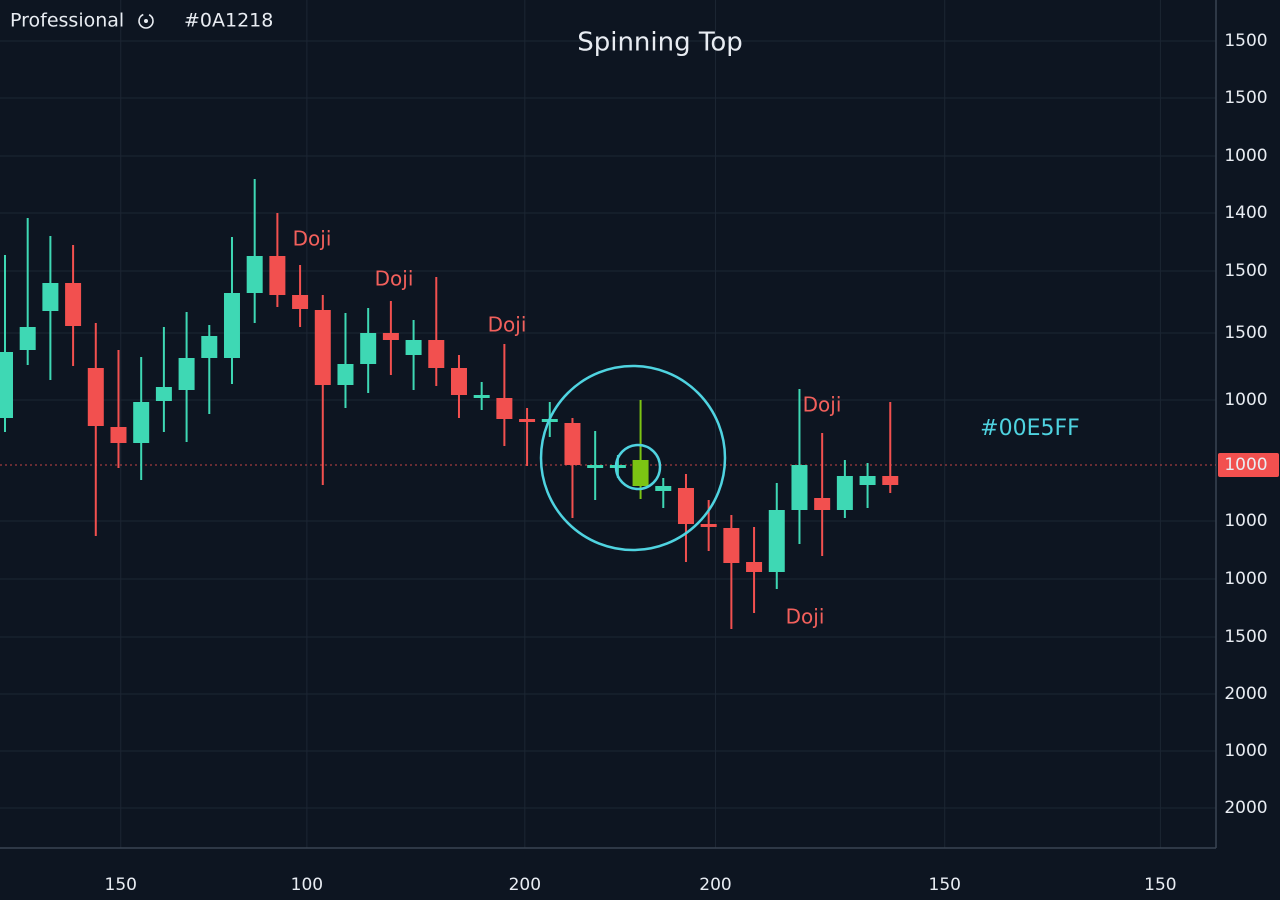 This screenshot has width=1280, height=900. I want to click on x-tick-label: 100, so click(307, 885).